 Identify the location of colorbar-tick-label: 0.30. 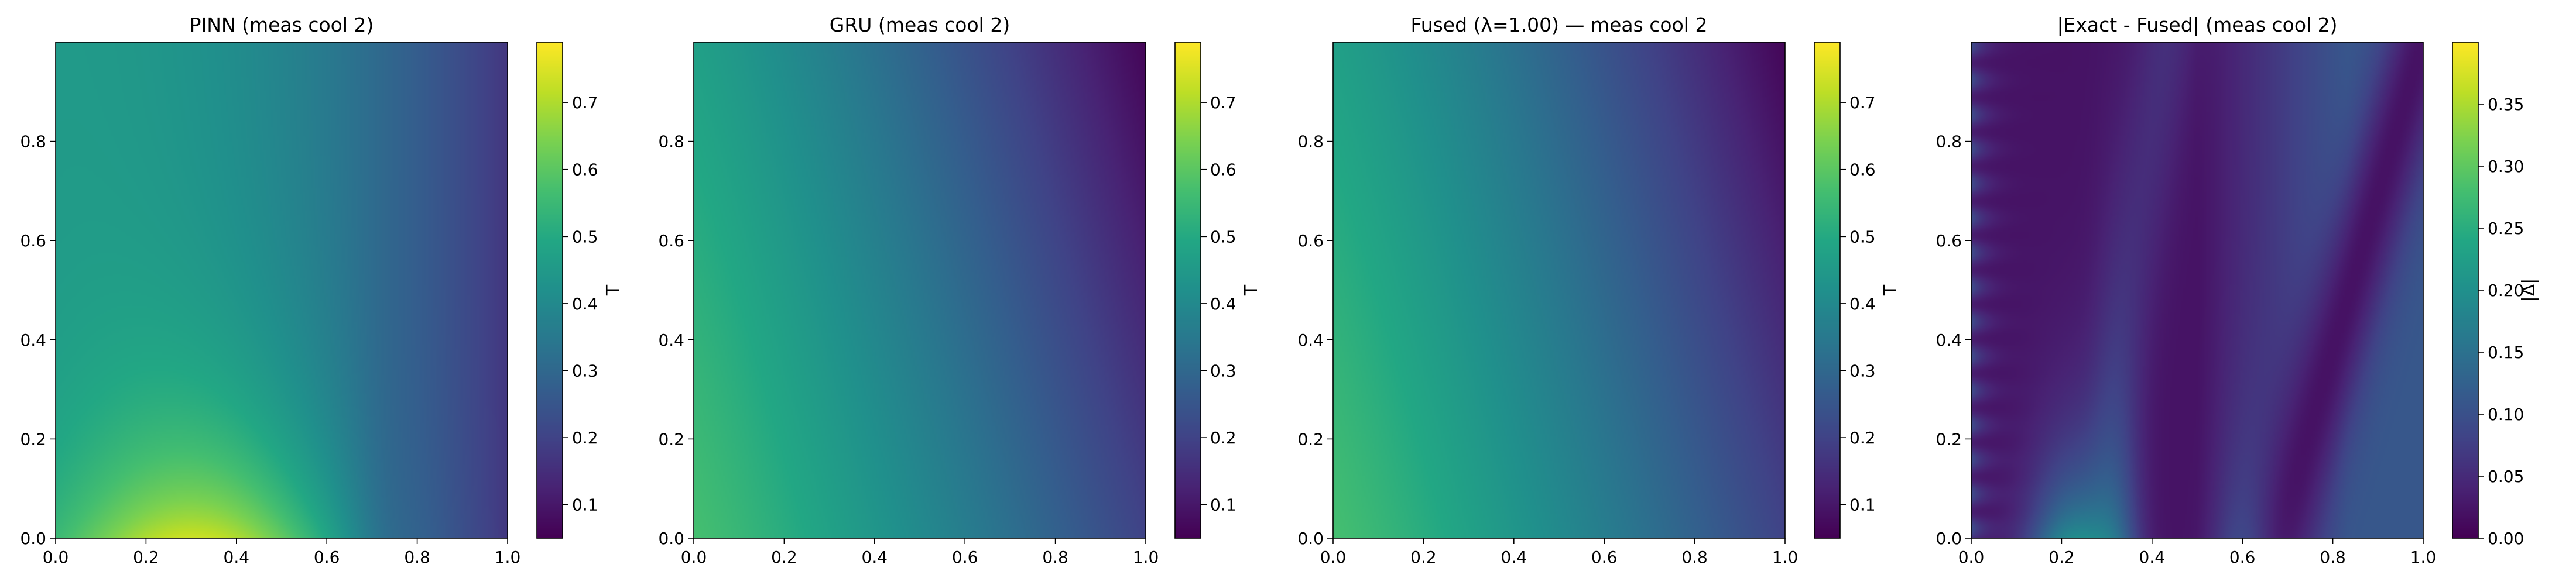
(2506, 166).